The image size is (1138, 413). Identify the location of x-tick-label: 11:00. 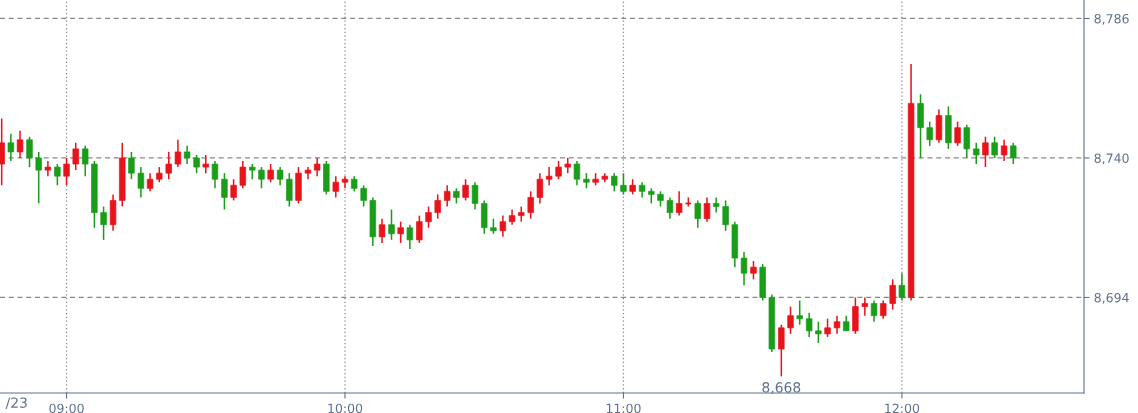
(623, 408).